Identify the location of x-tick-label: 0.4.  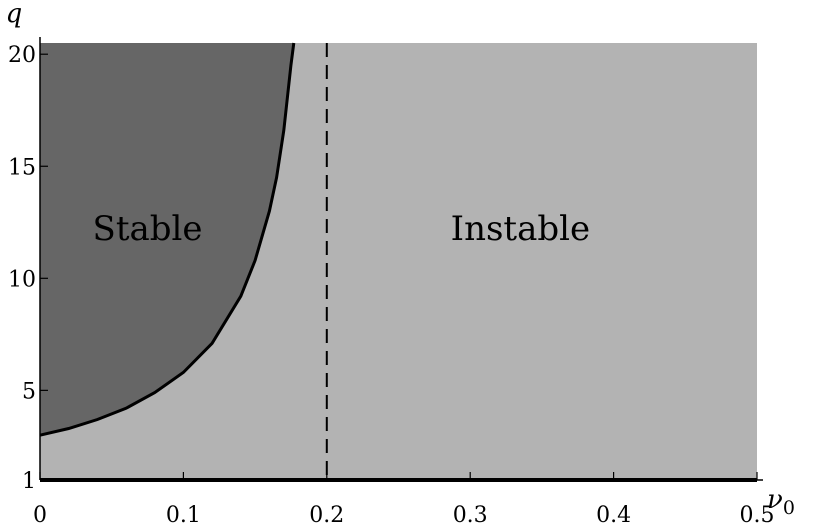
(613, 515).